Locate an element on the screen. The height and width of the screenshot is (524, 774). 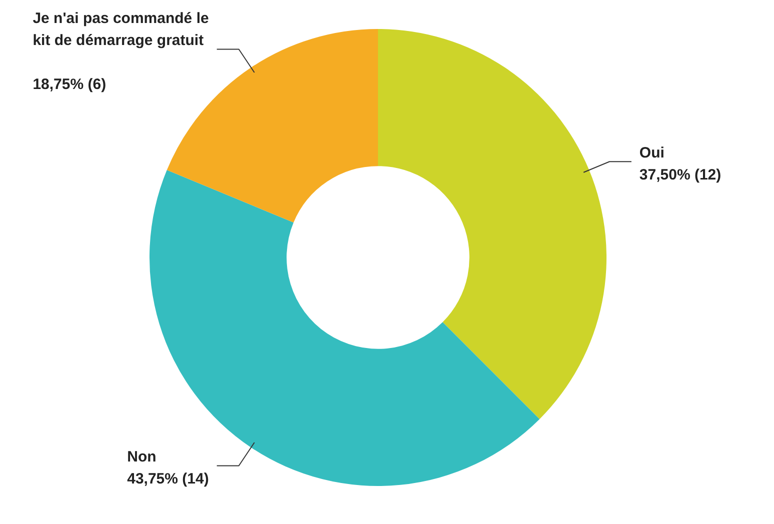
data-label: 43,75% (14) is located at coordinates (168, 479).